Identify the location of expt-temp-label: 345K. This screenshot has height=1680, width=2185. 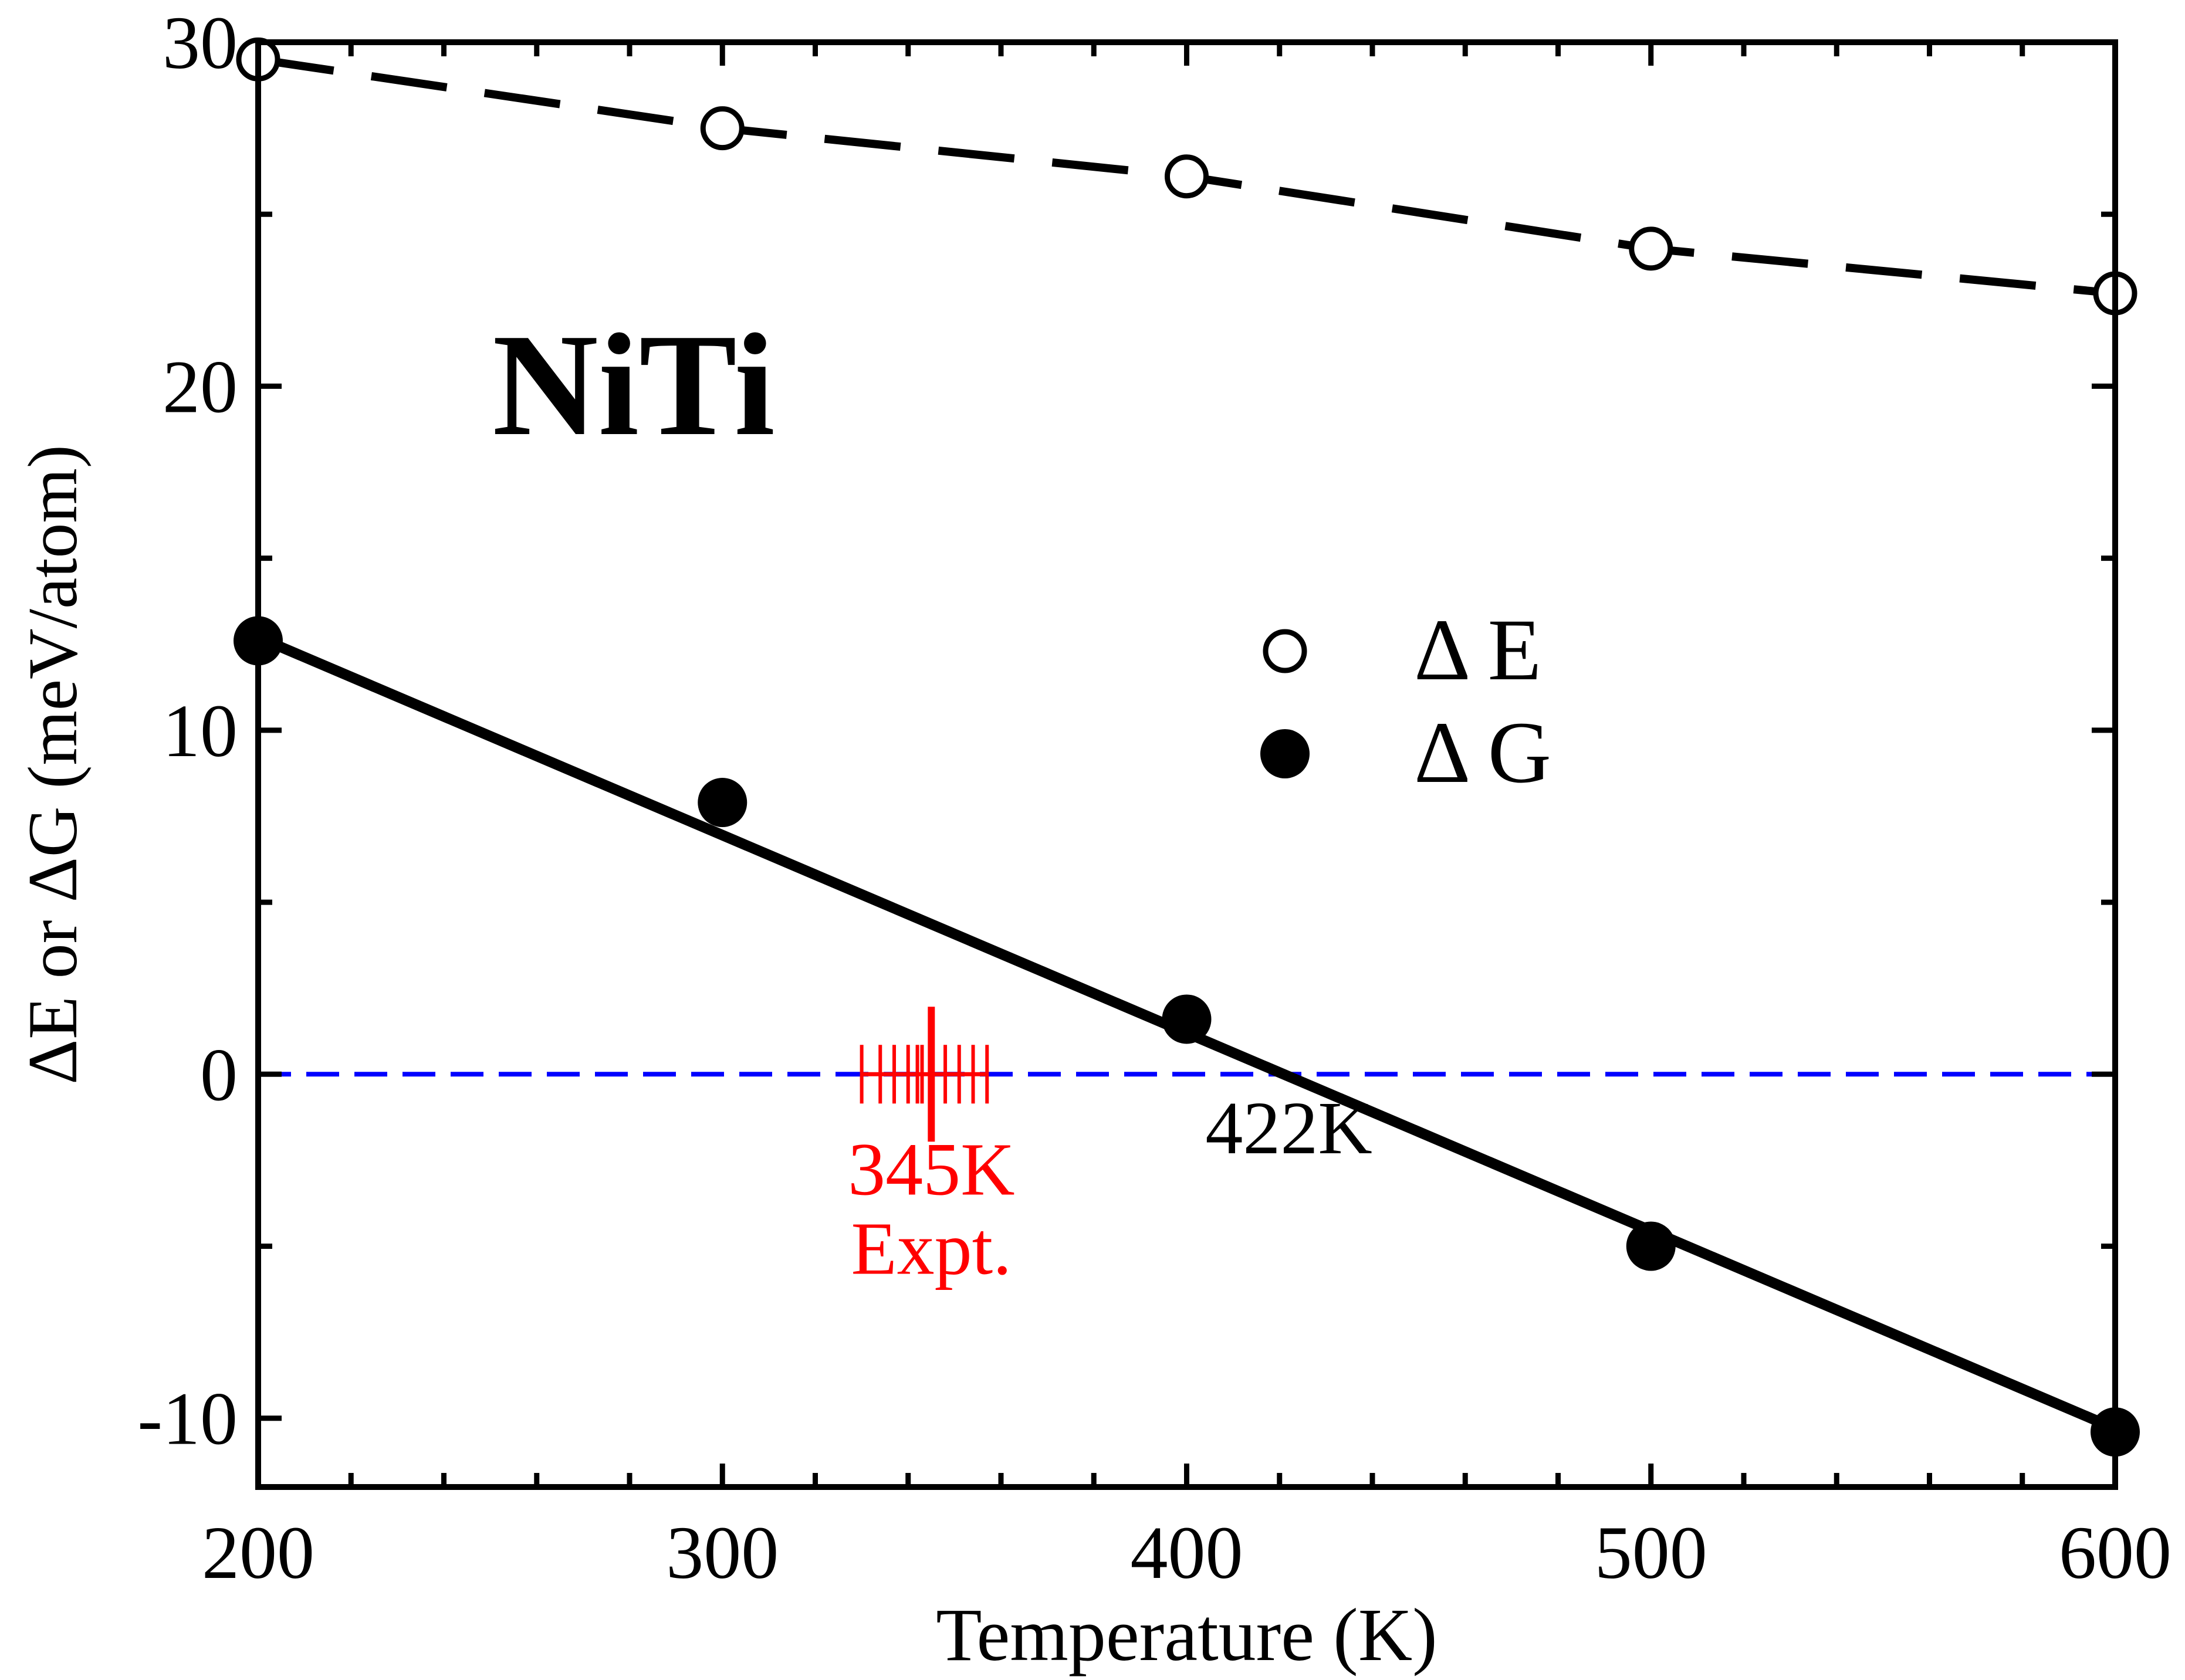
(931, 1169).